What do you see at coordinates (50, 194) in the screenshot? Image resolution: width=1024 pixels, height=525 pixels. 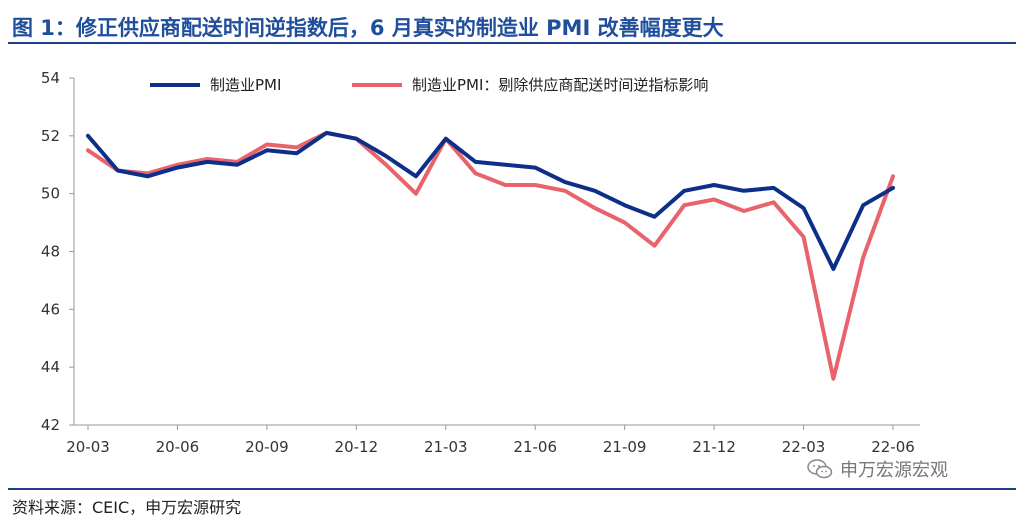 I see `y-tick-label: 50` at bounding box center [50, 194].